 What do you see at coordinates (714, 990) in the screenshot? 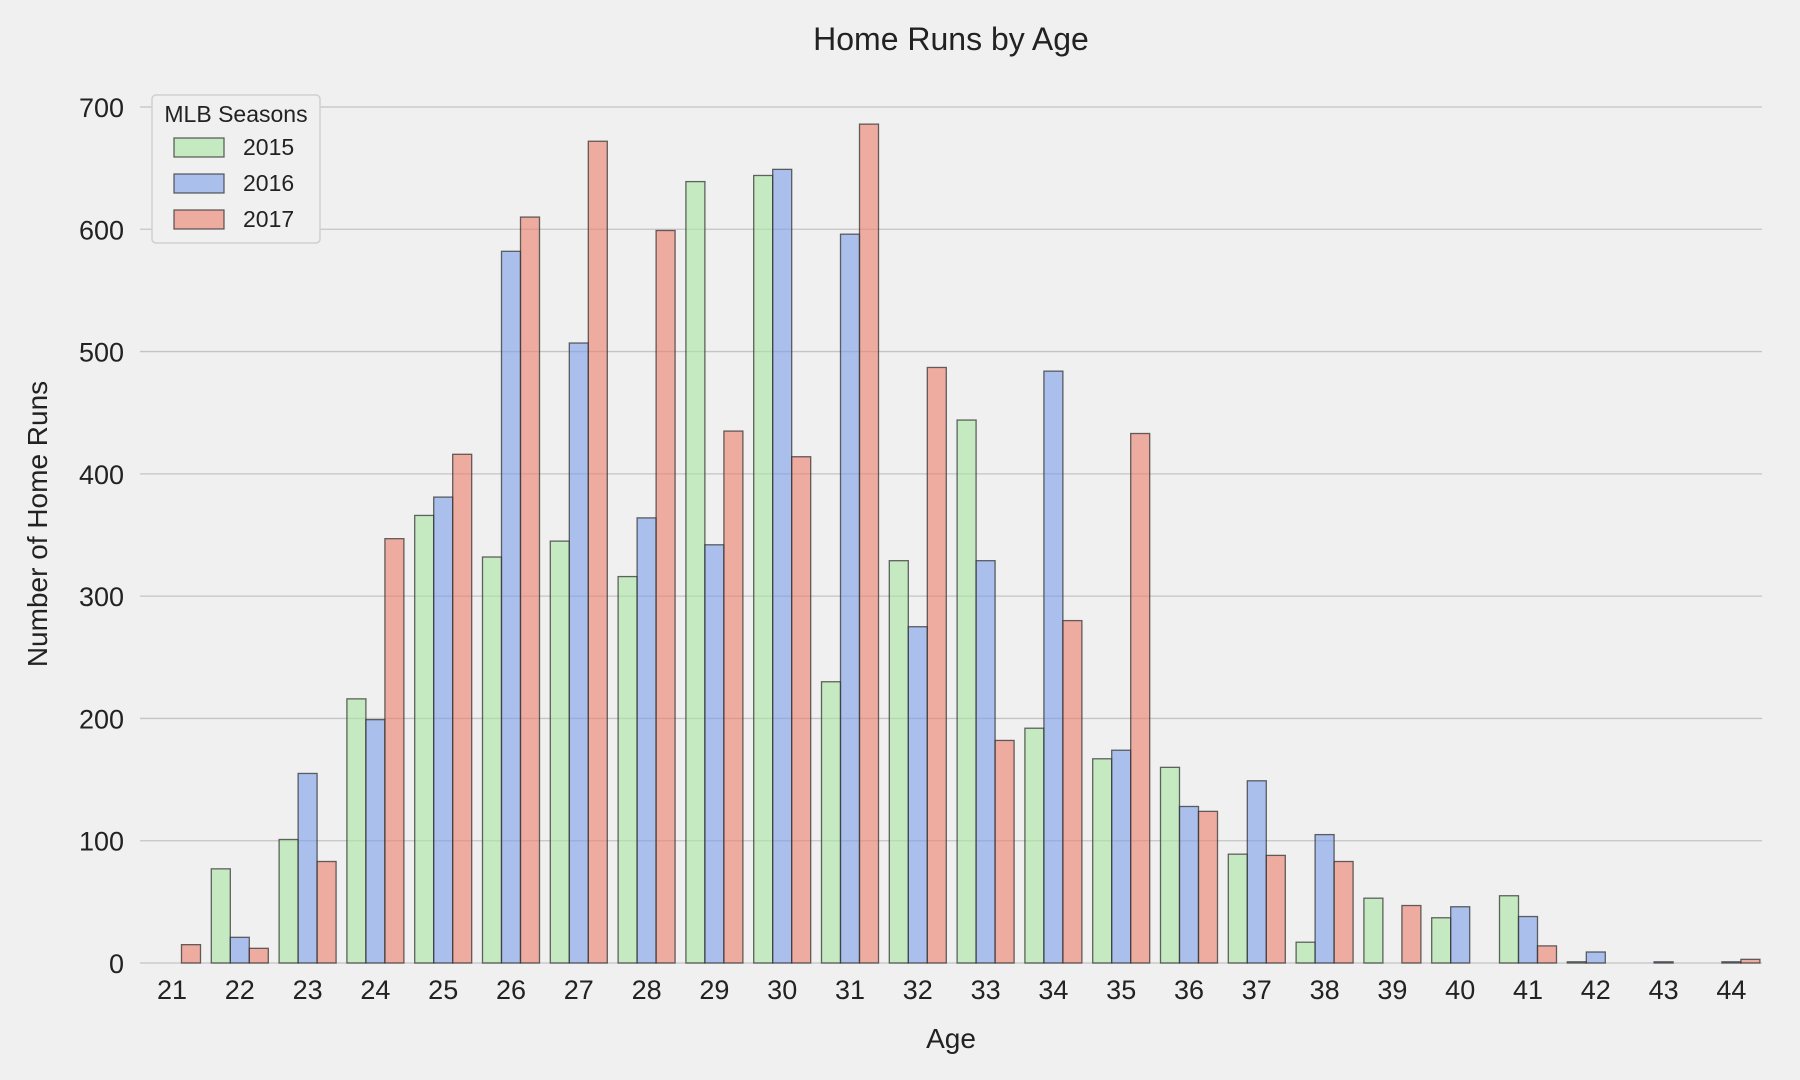
I see `x-tick-label-29: 29` at bounding box center [714, 990].